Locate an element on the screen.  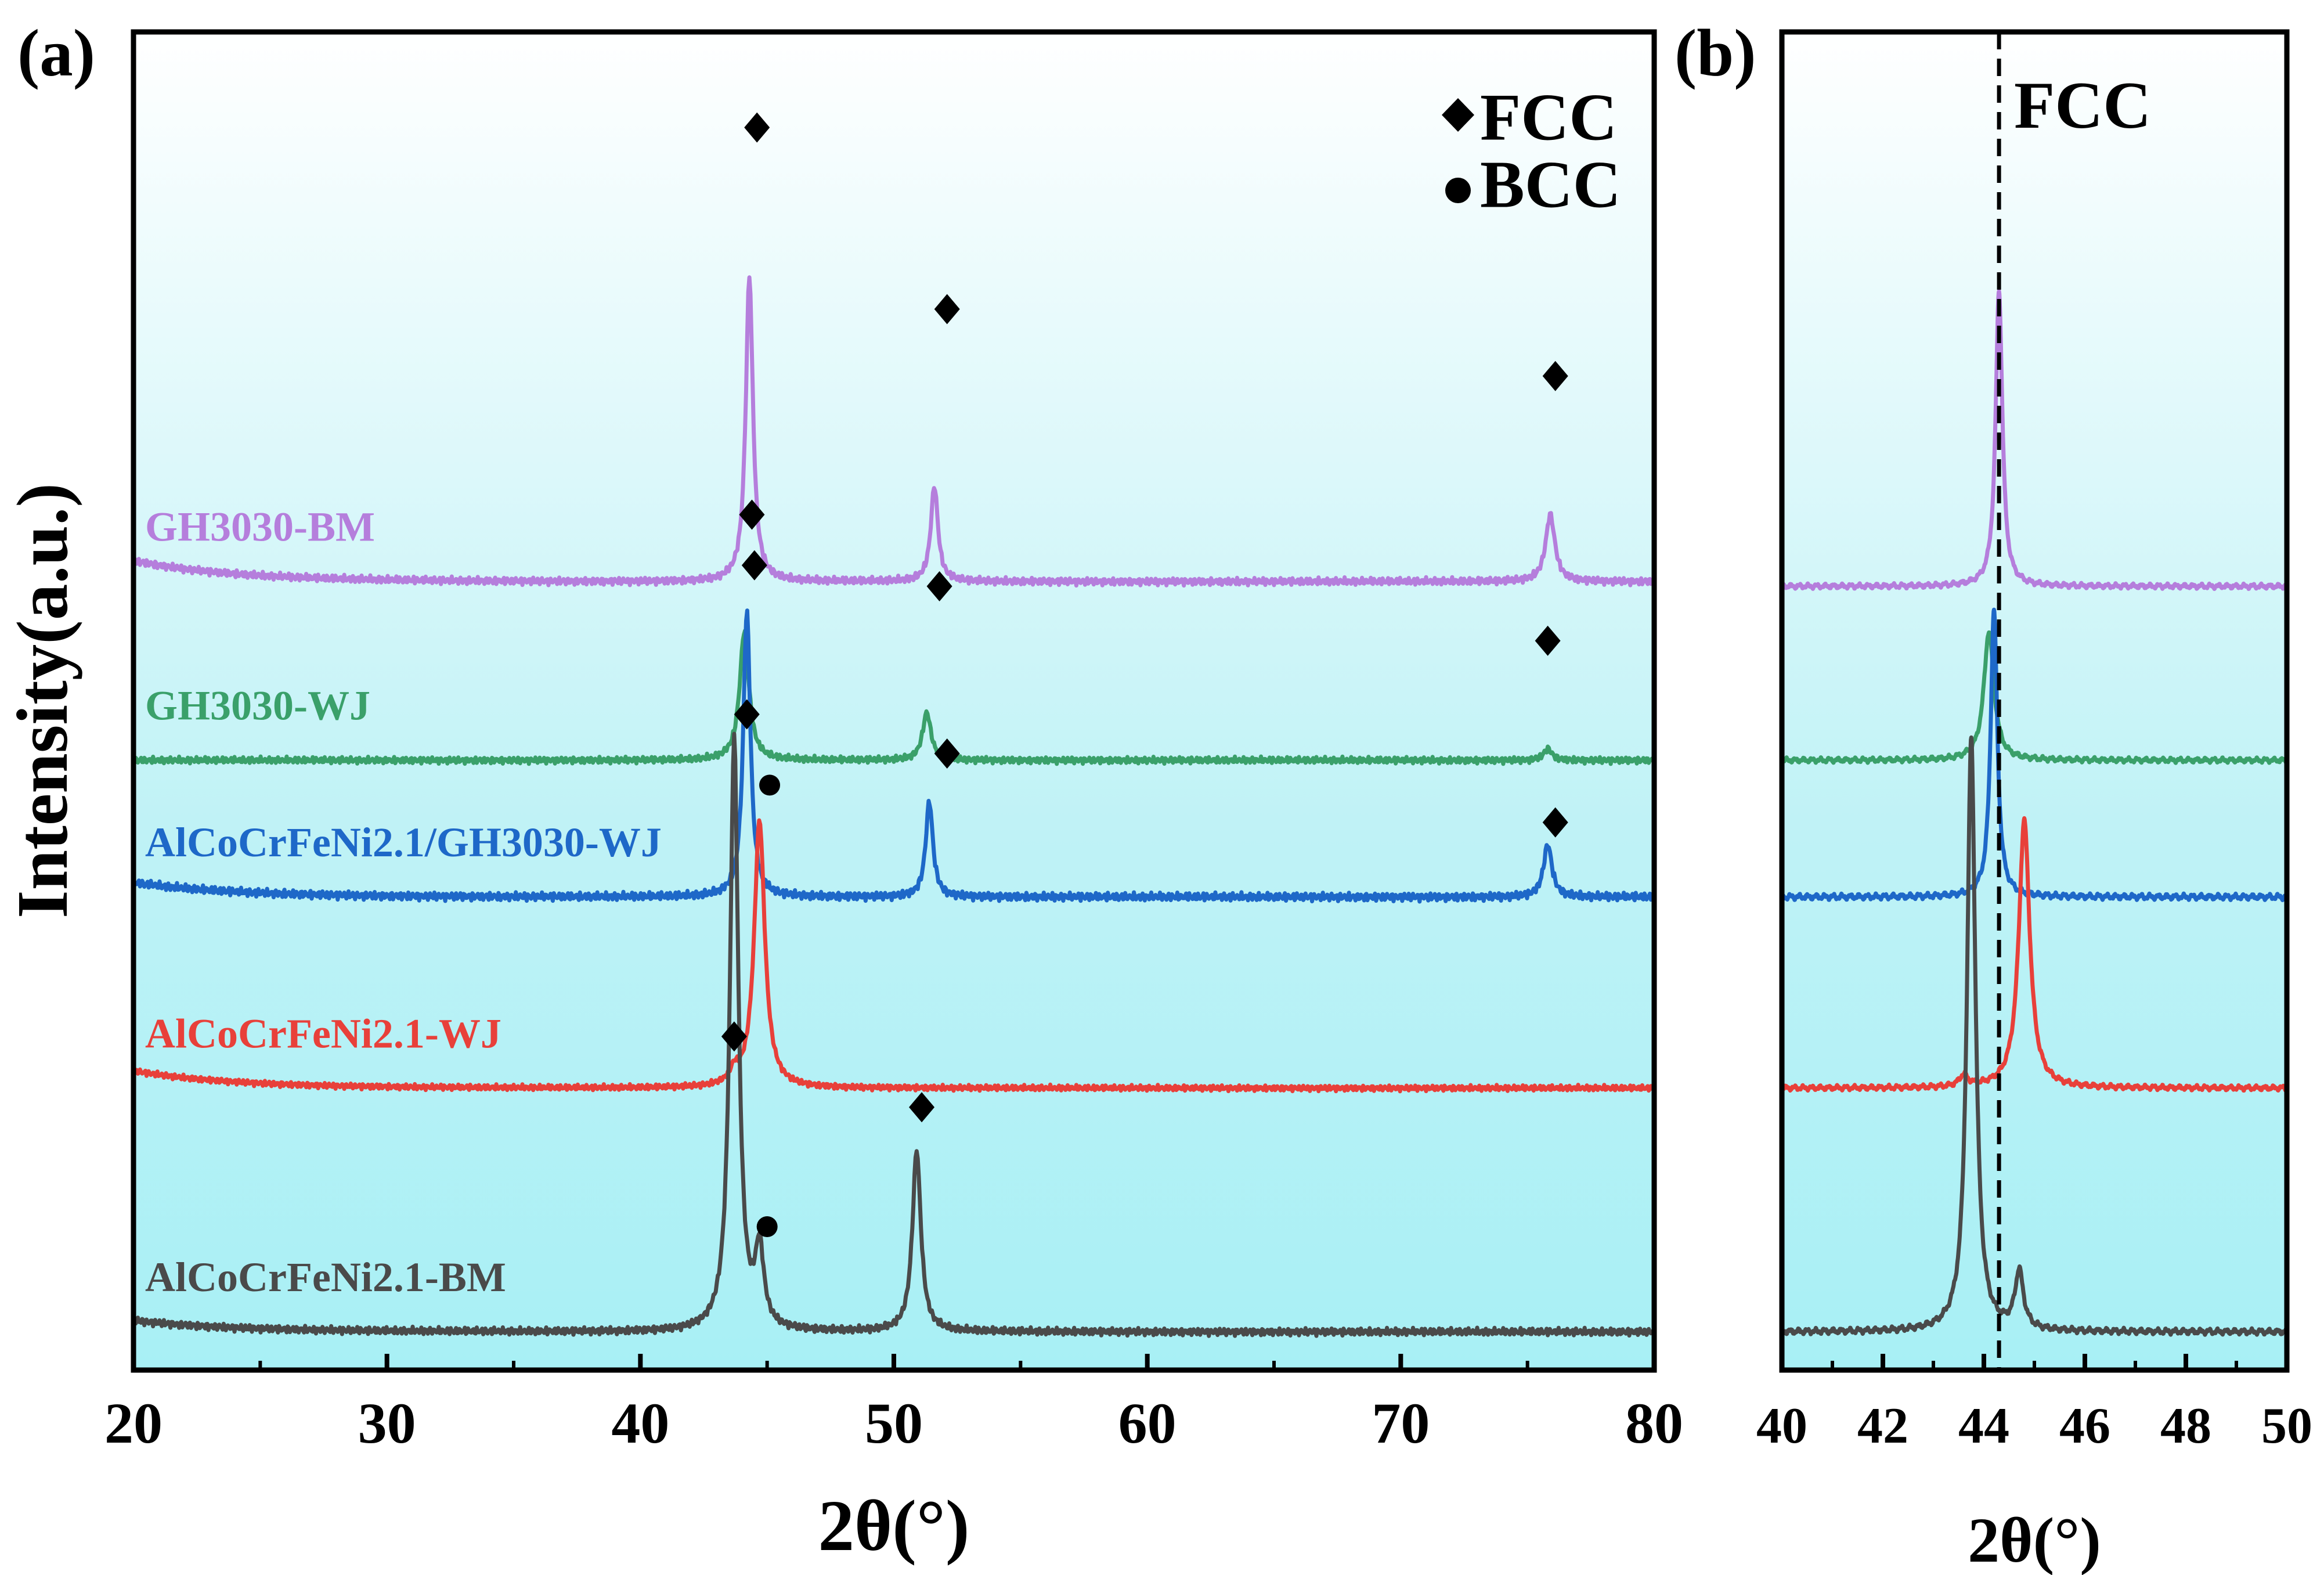
panel-b-series-gh3030-wj is located at coordinates (2035, 697).